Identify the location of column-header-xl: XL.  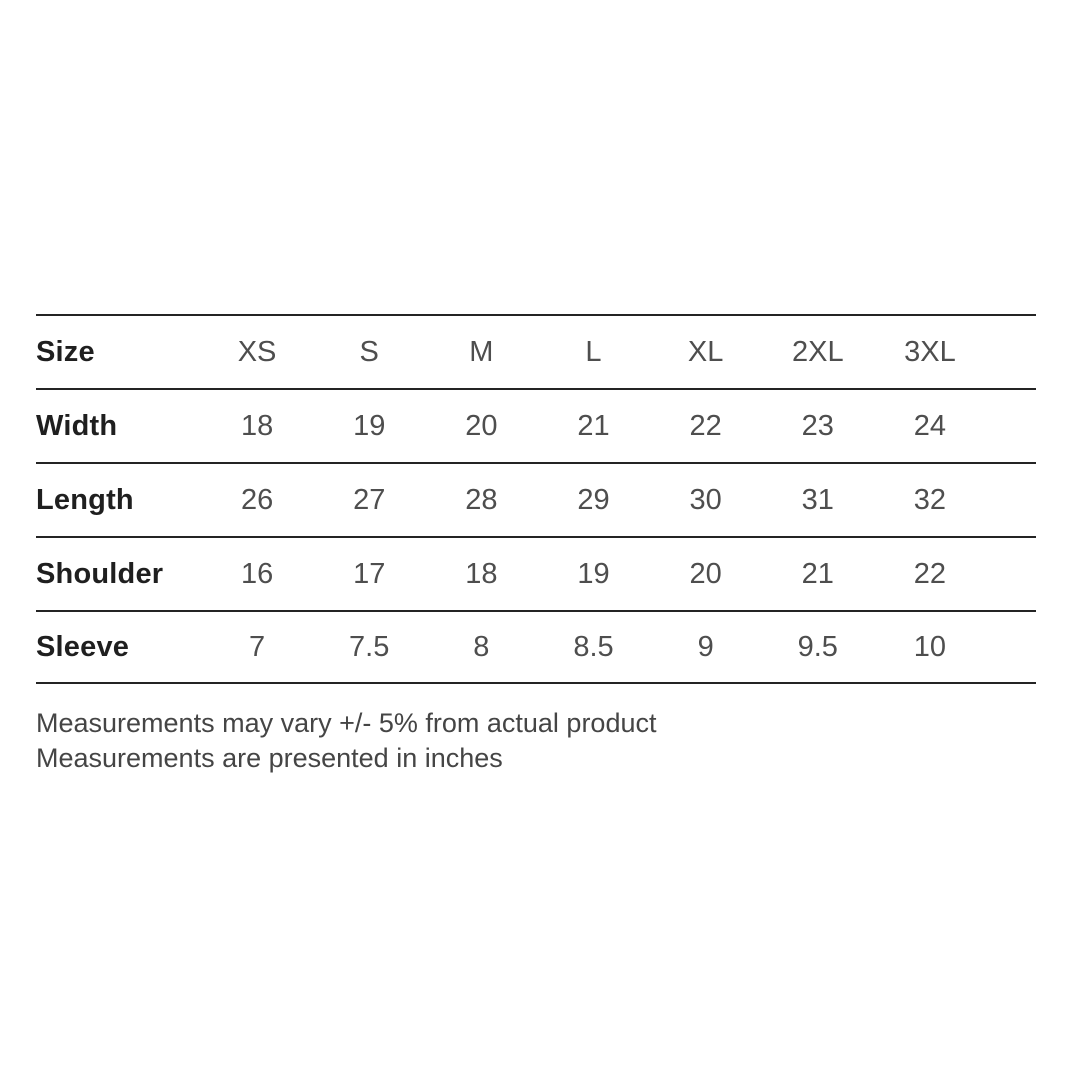
(705, 351).